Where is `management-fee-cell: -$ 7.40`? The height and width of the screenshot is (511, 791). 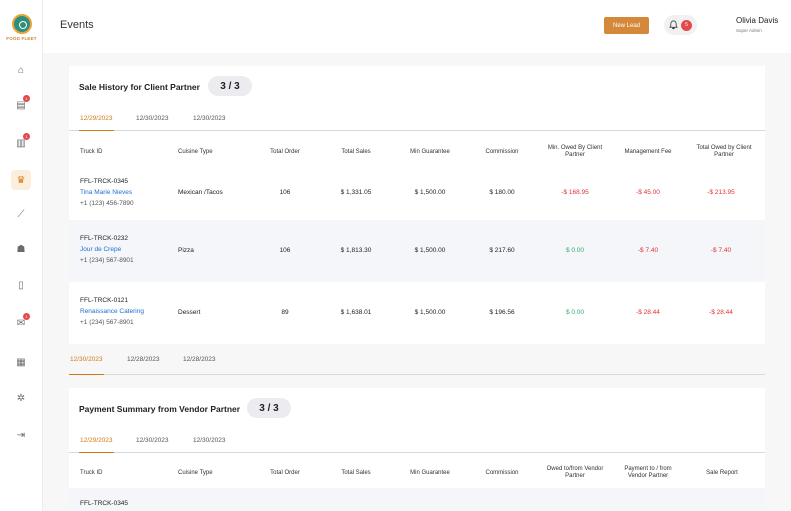
management-fee-cell: -$ 7.40 is located at coordinates (648, 250).